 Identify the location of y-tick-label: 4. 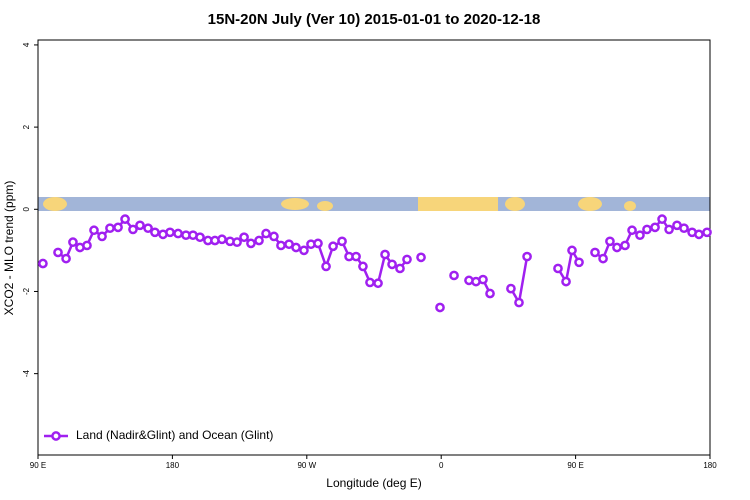
(26, 44).